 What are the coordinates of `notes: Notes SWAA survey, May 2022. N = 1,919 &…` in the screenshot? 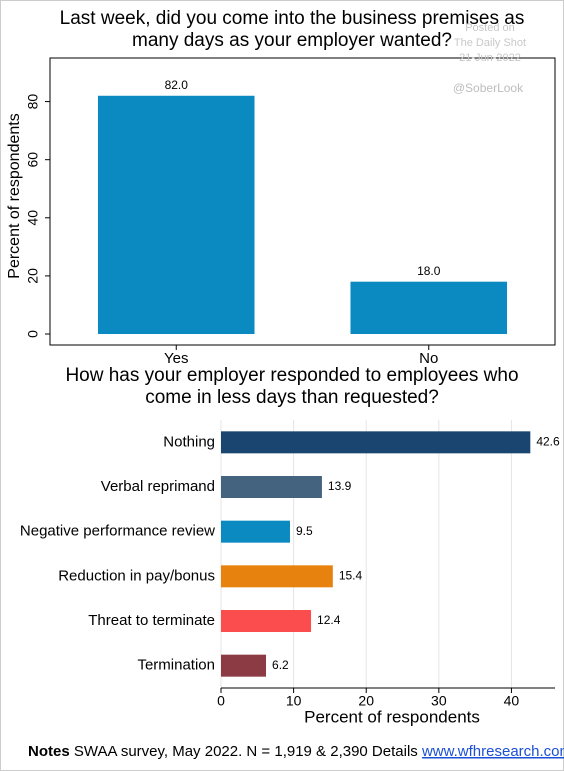 It's located at (296, 751).